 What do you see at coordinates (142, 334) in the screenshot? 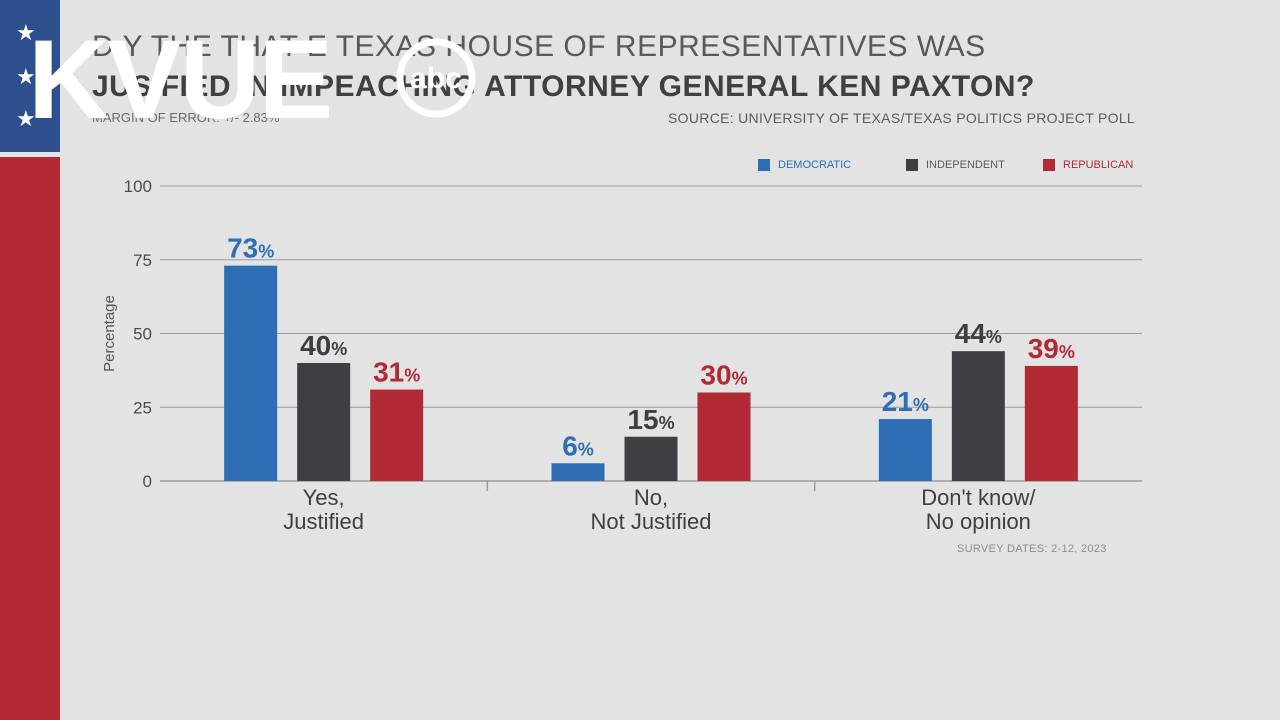
I see `y-tick-label: 50` at bounding box center [142, 334].